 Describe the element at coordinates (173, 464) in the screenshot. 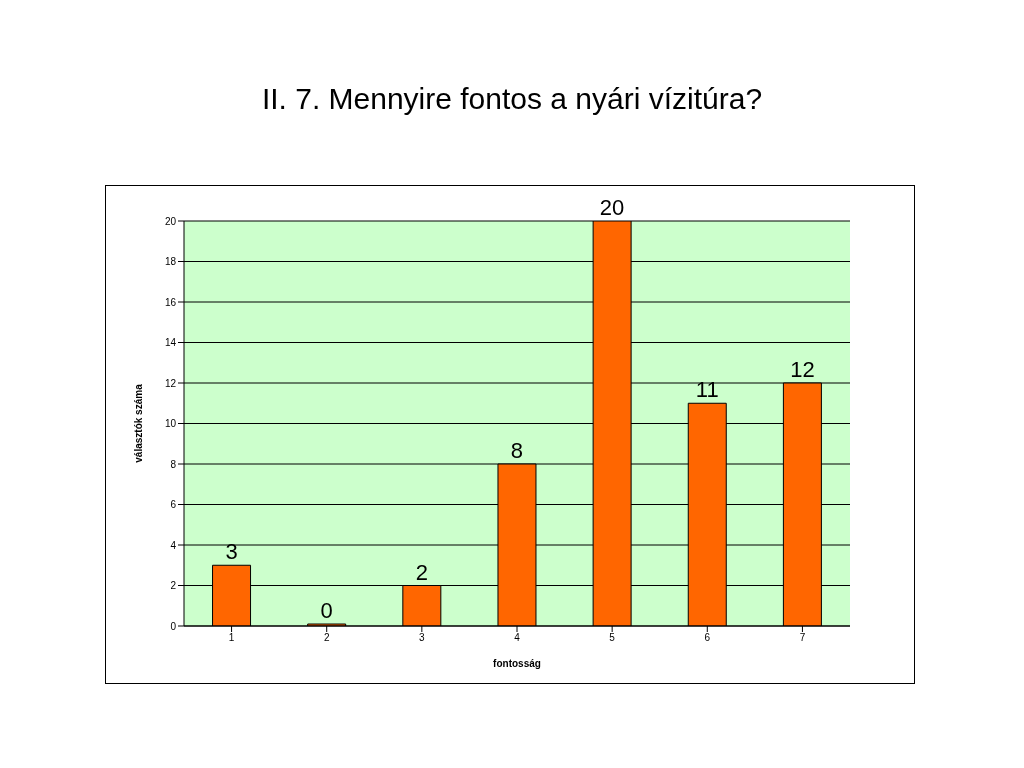

I see `y-tick-label: 8` at that location.